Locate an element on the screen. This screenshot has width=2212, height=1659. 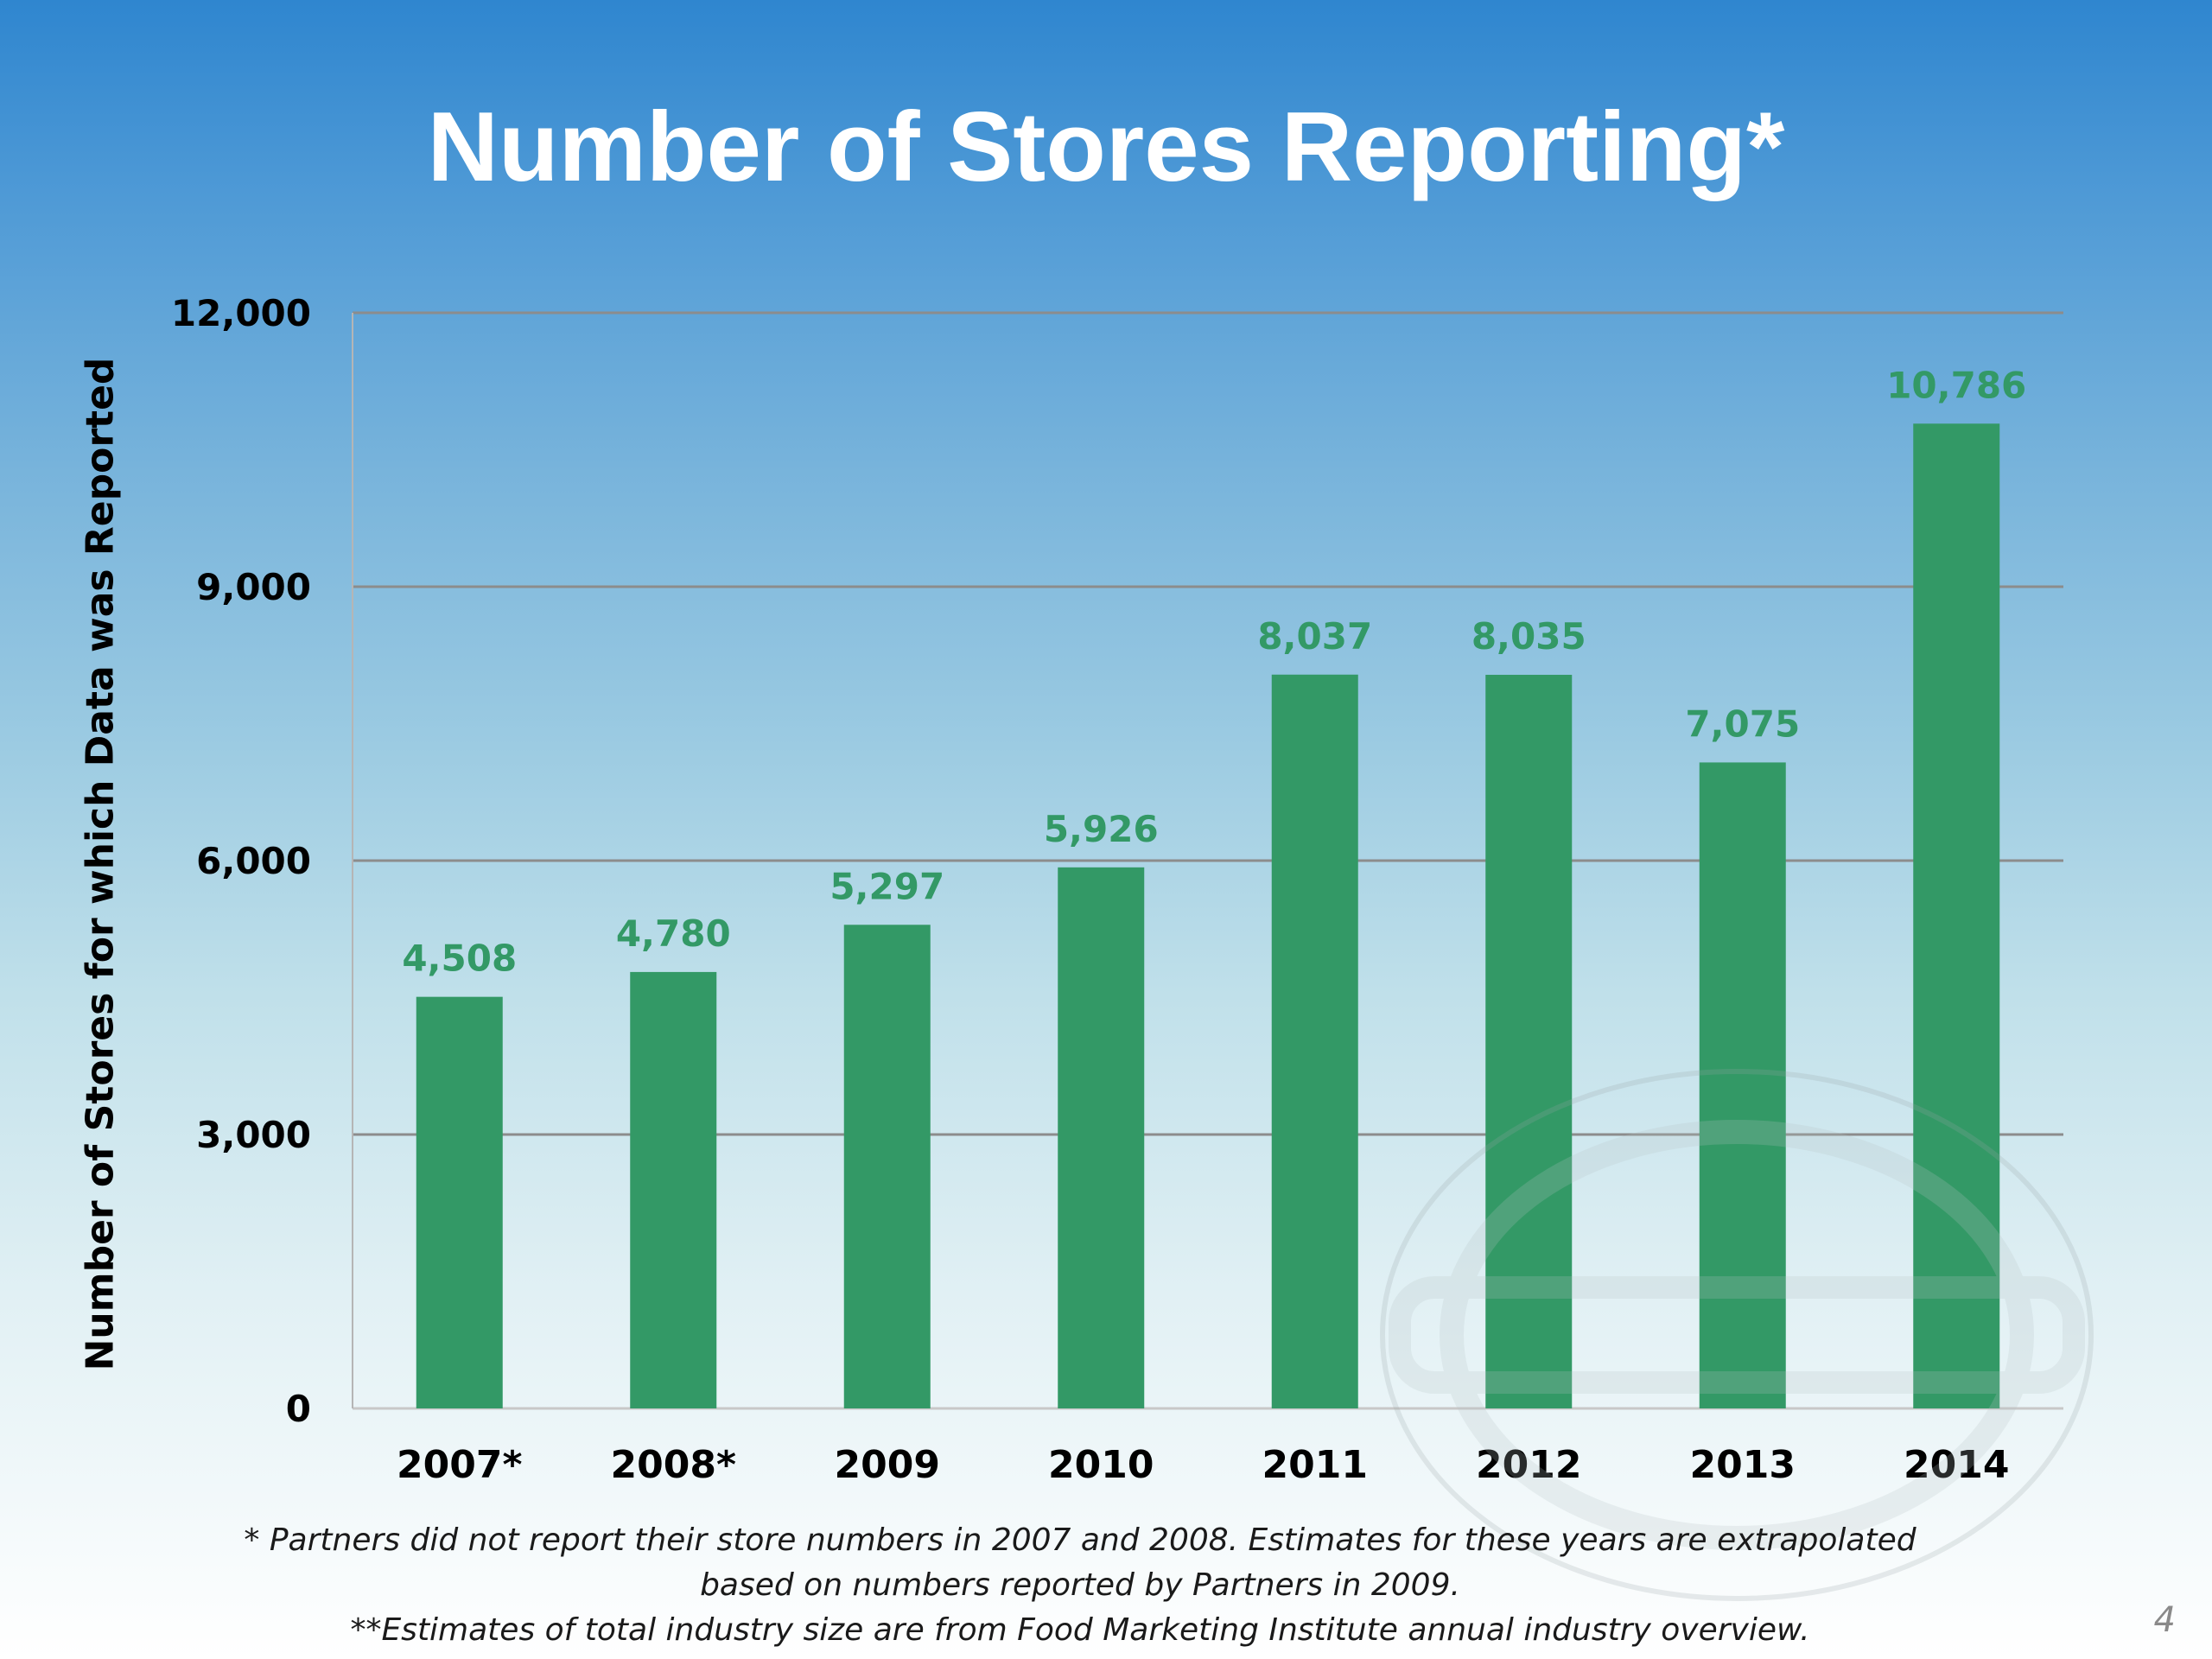
y-tick-label: 6,000 is located at coordinates (253, 861).